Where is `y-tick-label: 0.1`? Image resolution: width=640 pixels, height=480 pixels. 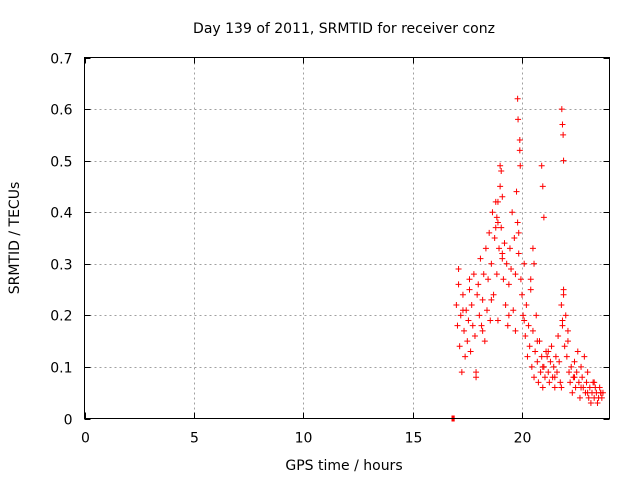
y-tick-label: 0.1 is located at coordinates (61, 369).